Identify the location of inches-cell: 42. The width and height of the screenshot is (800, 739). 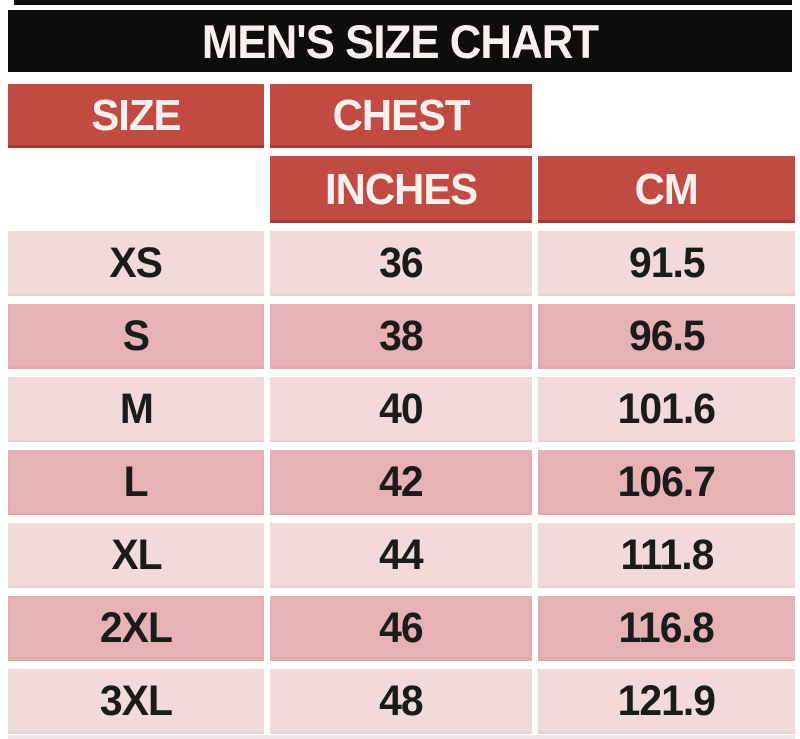
(401, 482).